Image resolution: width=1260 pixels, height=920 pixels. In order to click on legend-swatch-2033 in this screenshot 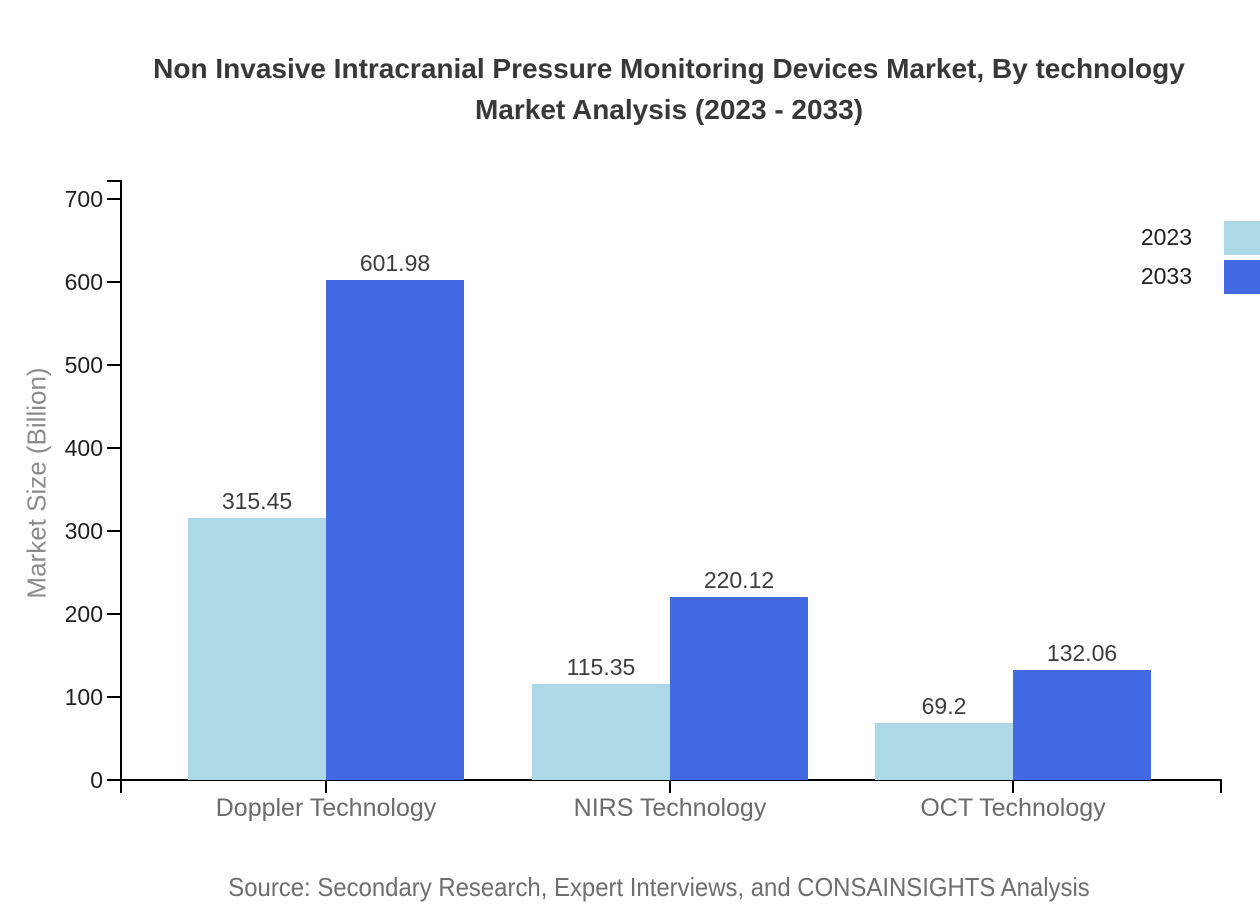, I will do `click(1242, 276)`.